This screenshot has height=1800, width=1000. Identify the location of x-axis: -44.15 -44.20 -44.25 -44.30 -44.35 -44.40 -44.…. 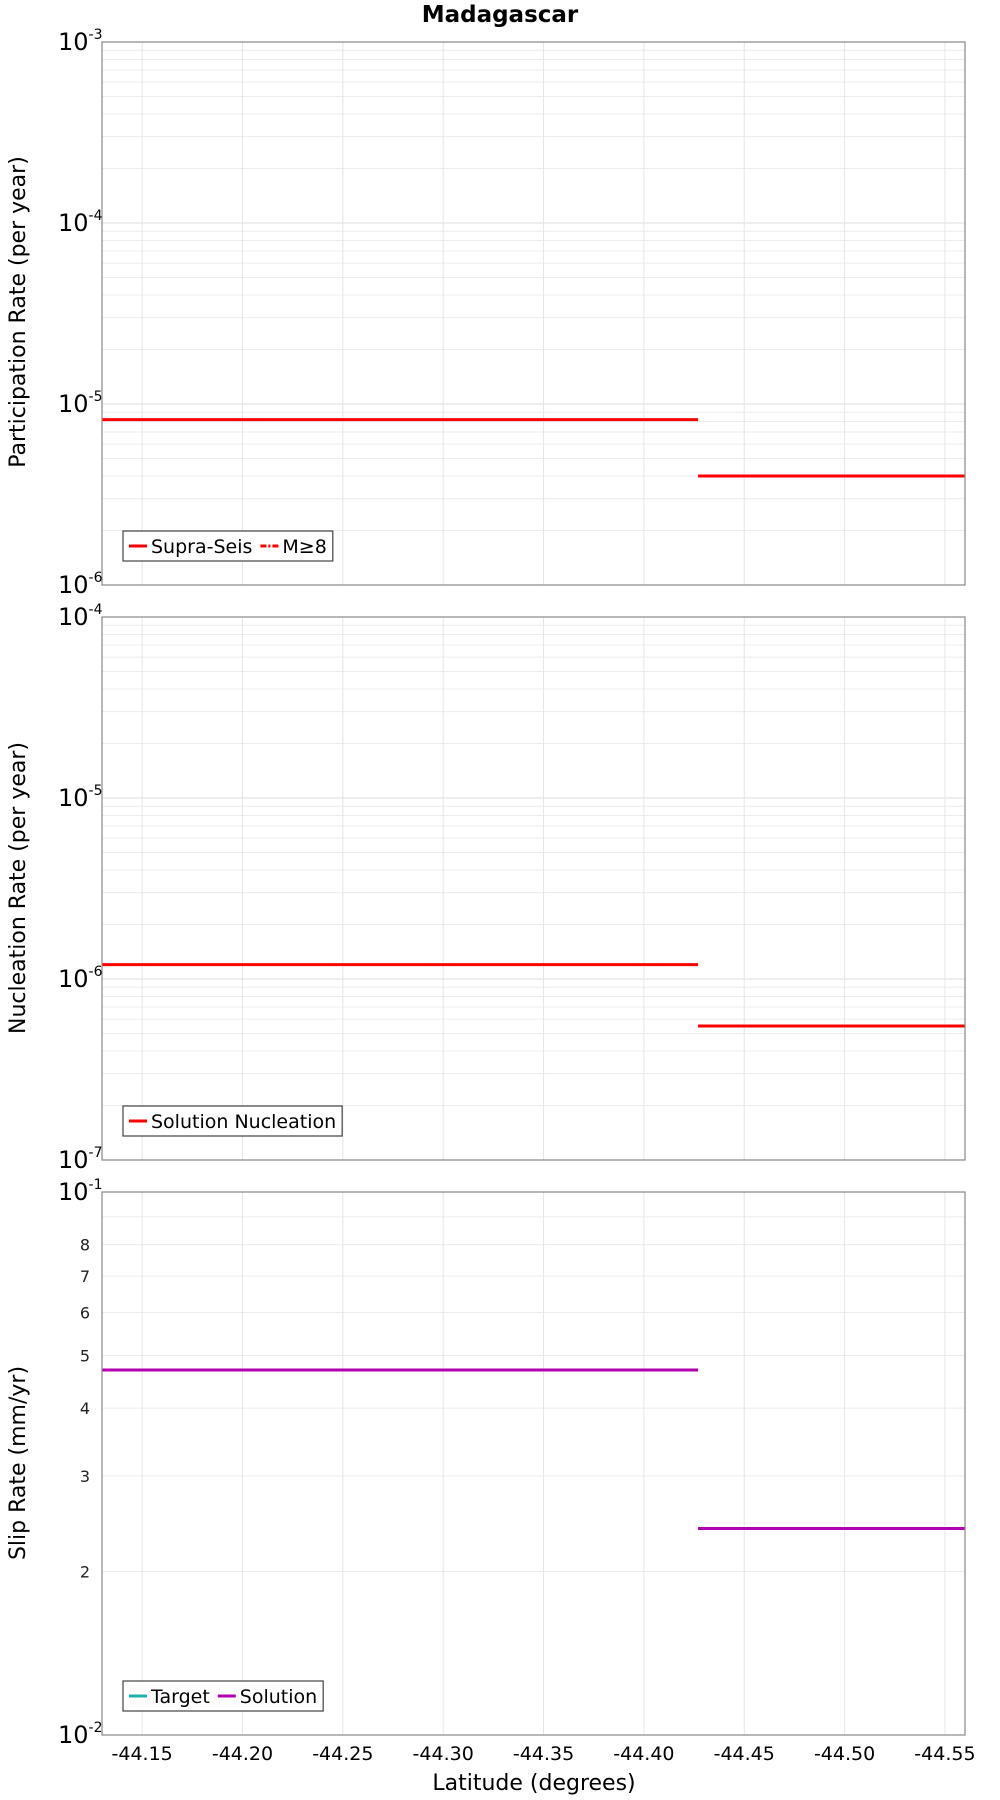
(544, 1754).